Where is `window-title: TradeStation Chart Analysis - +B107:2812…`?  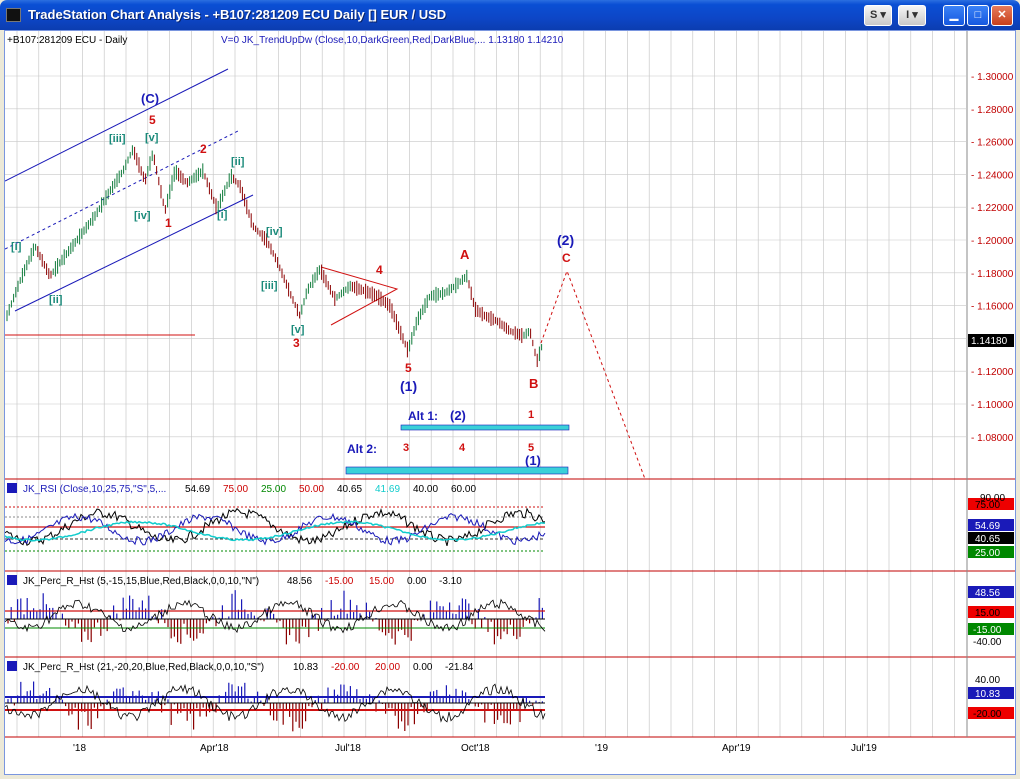 window-title: TradeStation Chart Analysis - +B107:2812… is located at coordinates (237, 14).